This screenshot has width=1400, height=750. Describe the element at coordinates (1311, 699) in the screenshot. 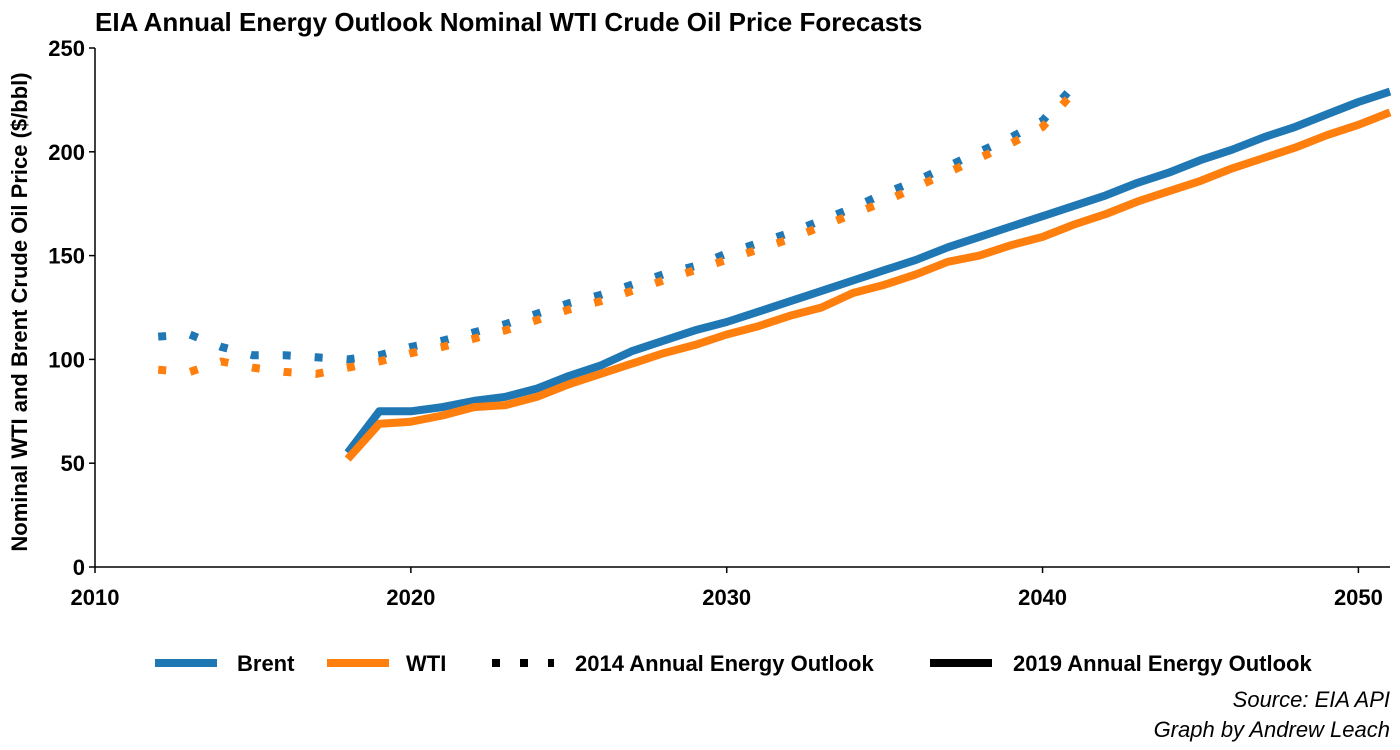

I see `source-caption: Source: EIA API` at that location.